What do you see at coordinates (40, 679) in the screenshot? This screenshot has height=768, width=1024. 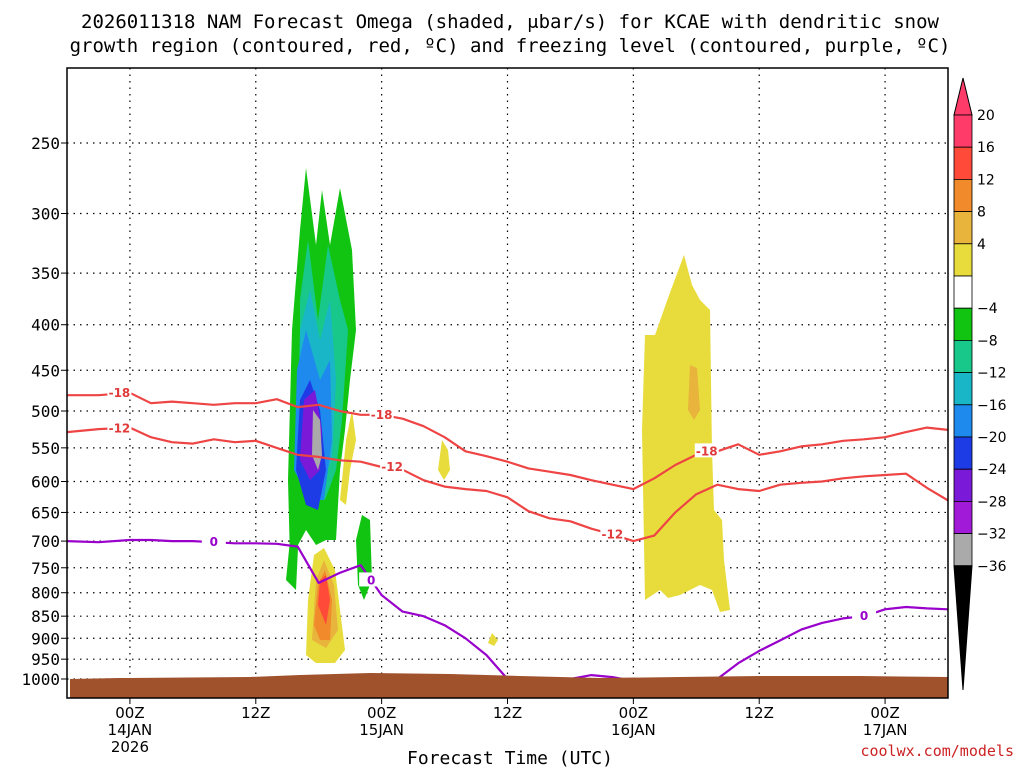 I see `y-tick-label: 1000` at bounding box center [40, 679].